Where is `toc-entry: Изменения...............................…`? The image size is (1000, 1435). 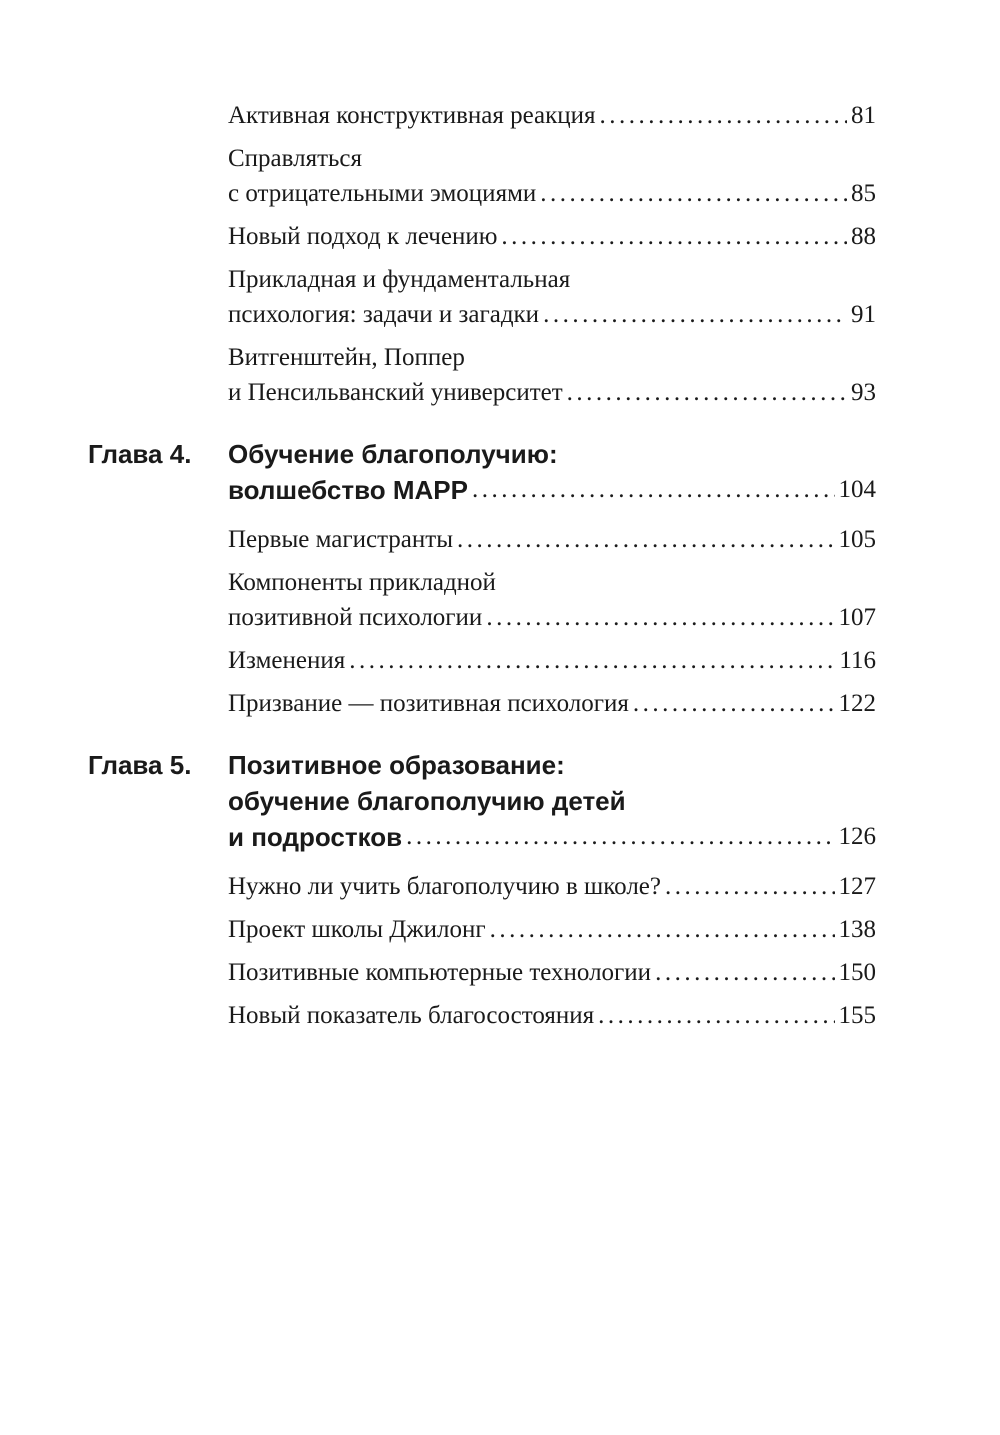
toc-entry: Изменения...............................… is located at coordinates (552, 660).